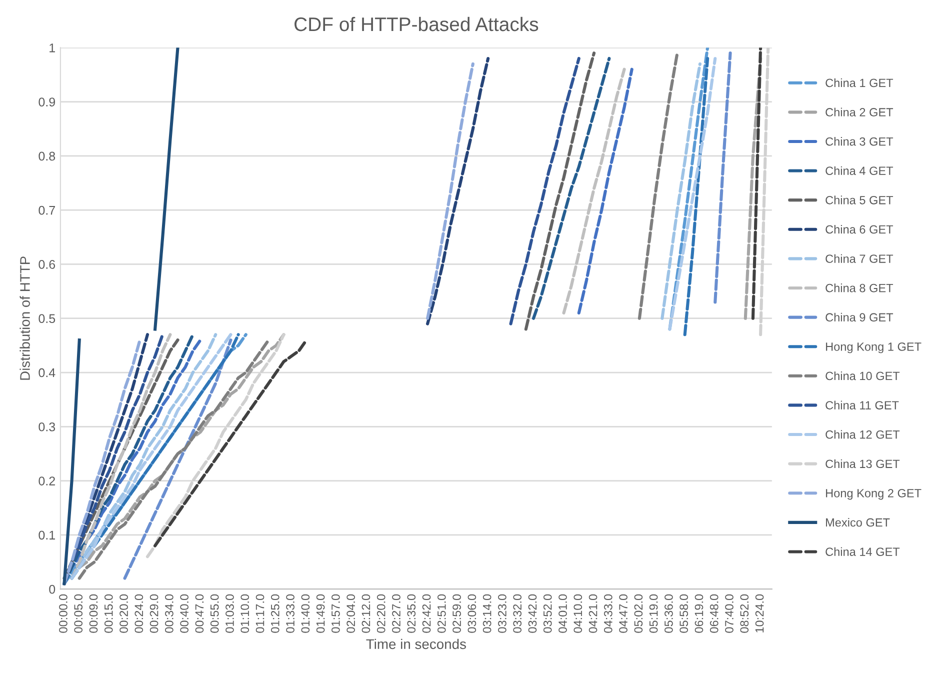 This screenshot has width=930, height=681. Describe the element at coordinates (63, 613) in the screenshot. I see `x-tick-label: 00:00.0` at that location.